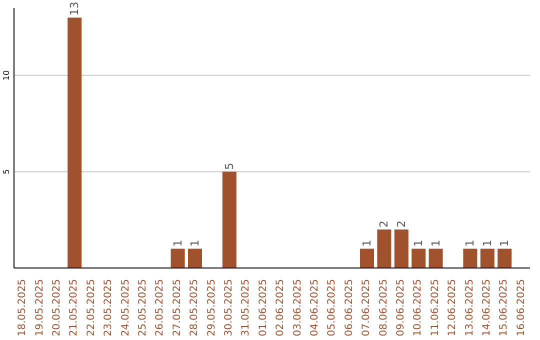 The height and width of the screenshot is (340, 540). Describe the element at coordinates (521, 307) in the screenshot. I see `x-tick-label: 16.06.2025` at that location.